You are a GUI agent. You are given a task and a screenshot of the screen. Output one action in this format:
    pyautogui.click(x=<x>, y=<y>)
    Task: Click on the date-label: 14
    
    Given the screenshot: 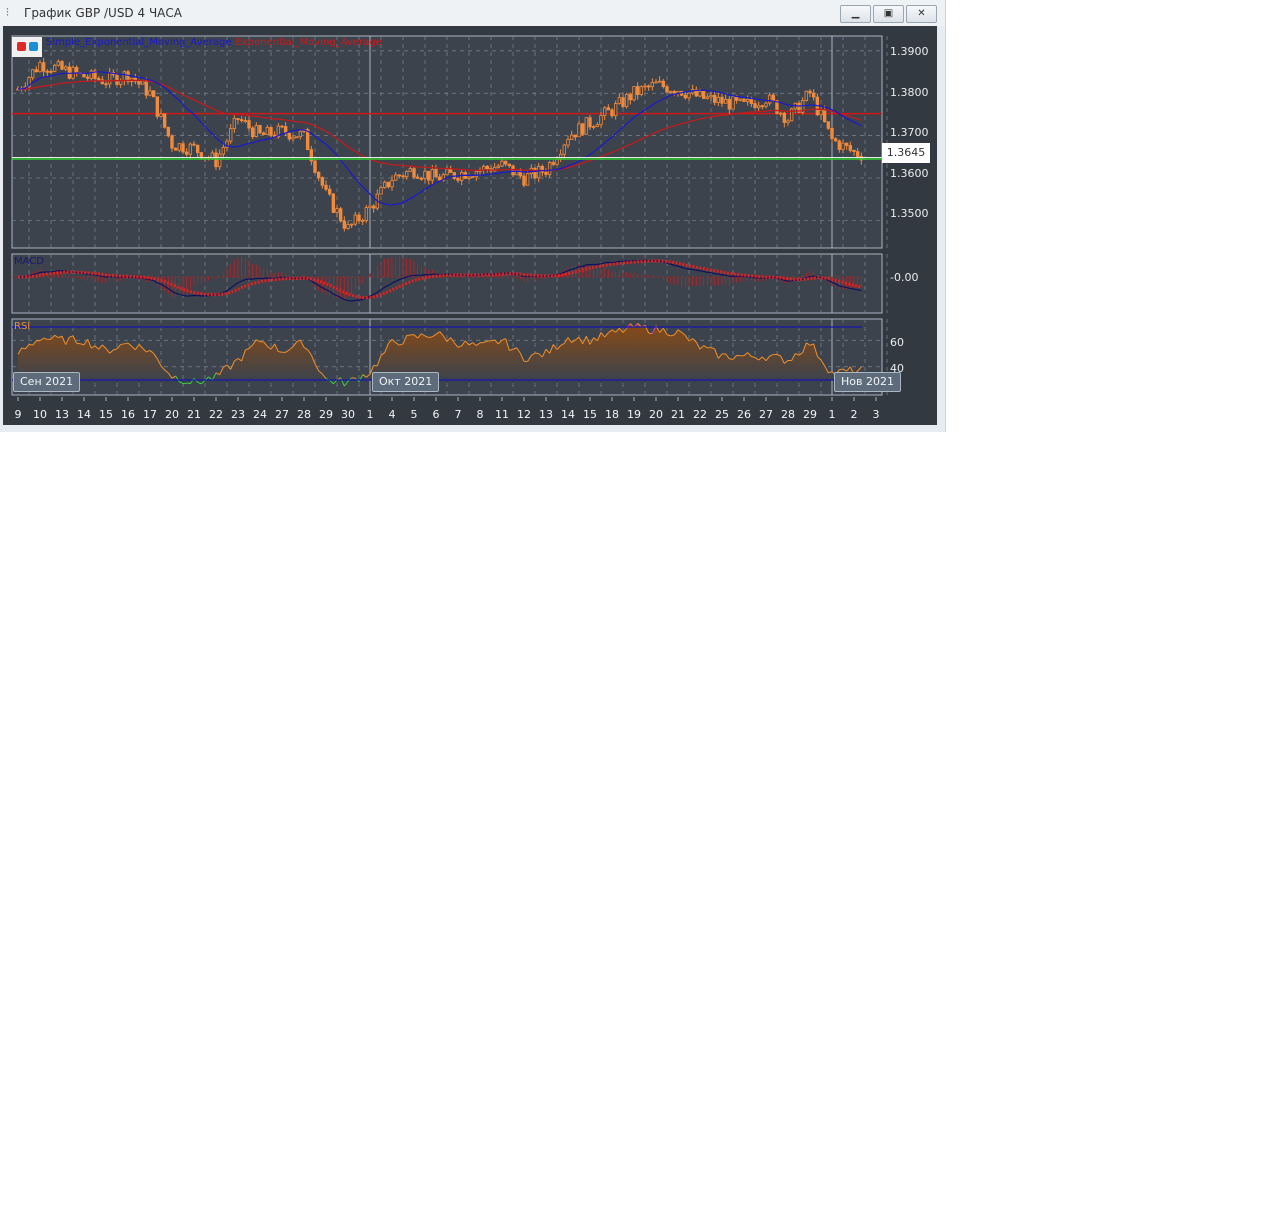 What is the action you would take?
    pyautogui.click(x=84, y=414)
    